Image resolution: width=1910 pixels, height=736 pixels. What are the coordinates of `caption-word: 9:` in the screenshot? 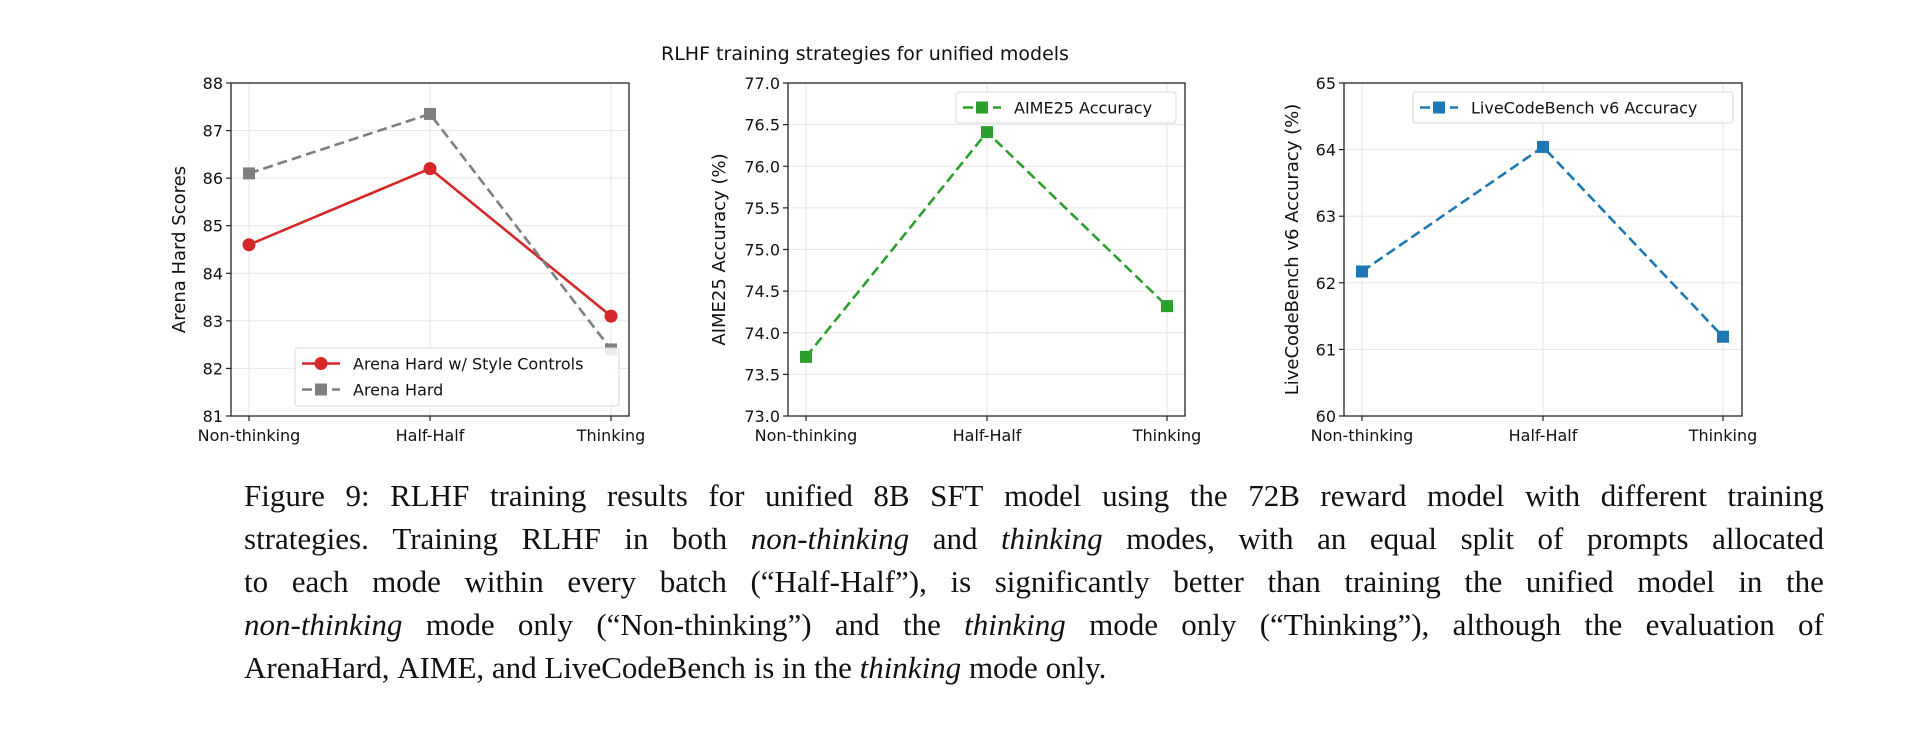 It's located at (357, 495).